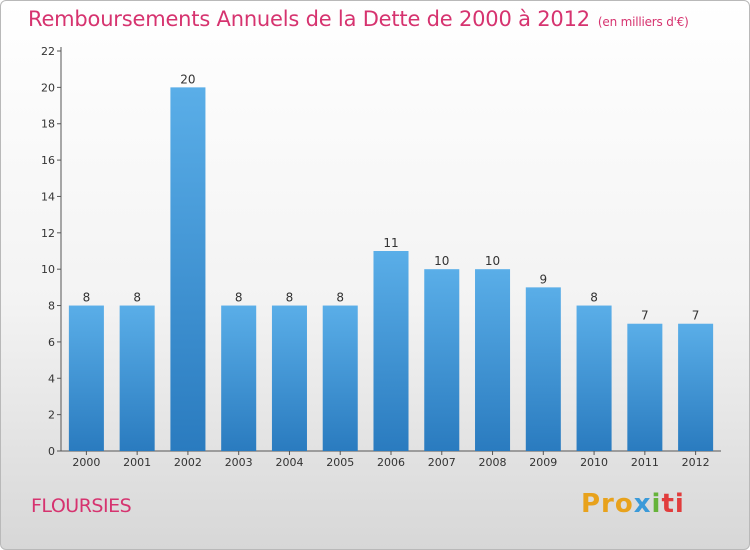 This screenshot has height=550, width=750. Describe the element at coordinates (81, 506) in the screenshot. I see `commune-name: FLOURSIES` at that location.